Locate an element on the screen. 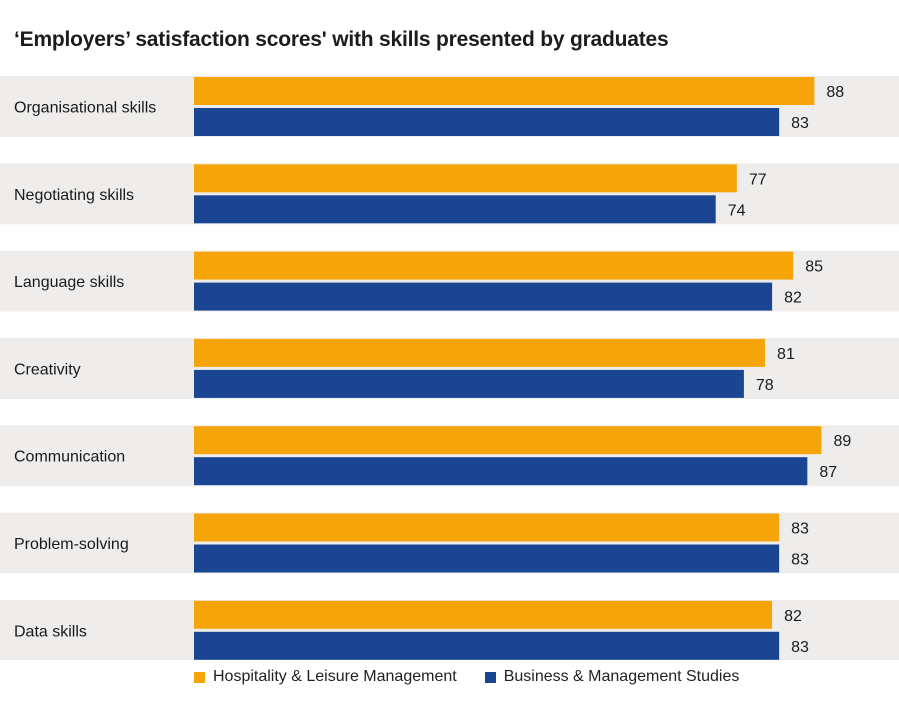 Image resolution: width=899 pixels, height=719 pixels. data-label-language-skills-business: 82 is located at coordinates (793, 298).